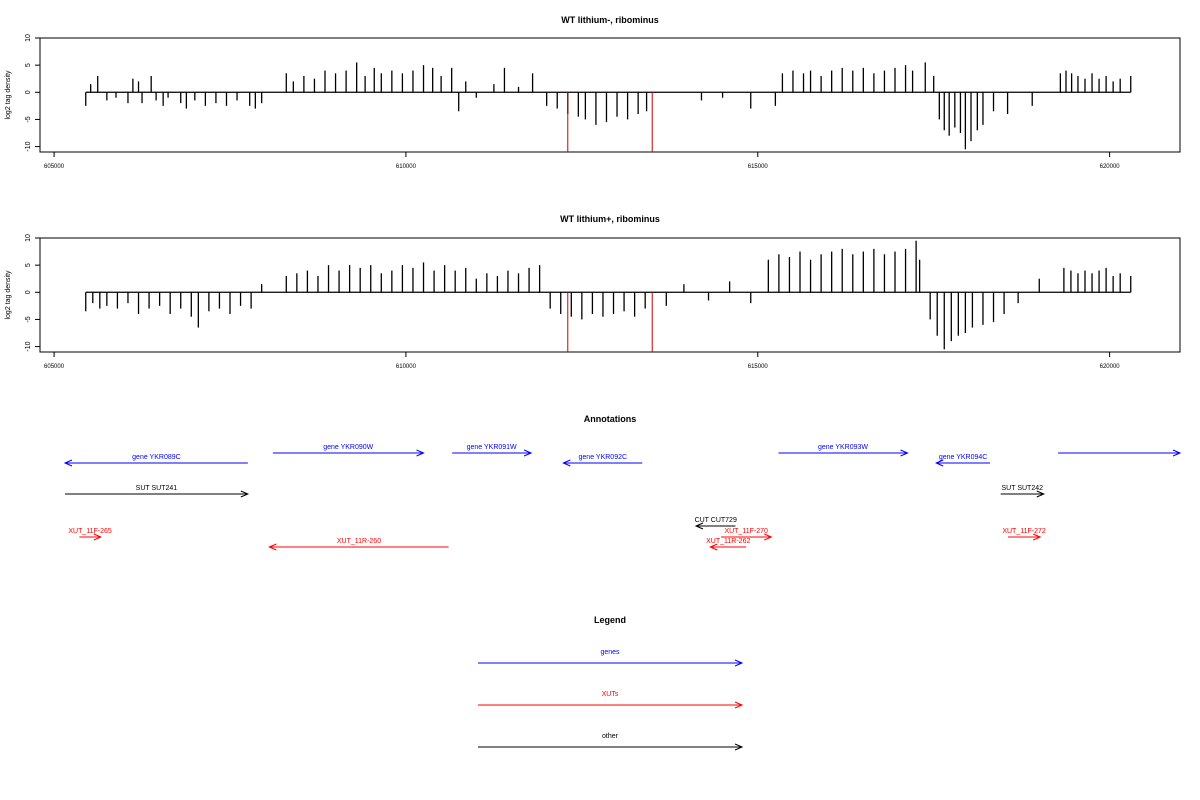 The height and width of the screenshot is (800, 1200). I want to click on feature-label: XUT_11F-272, so click(1024, 531).